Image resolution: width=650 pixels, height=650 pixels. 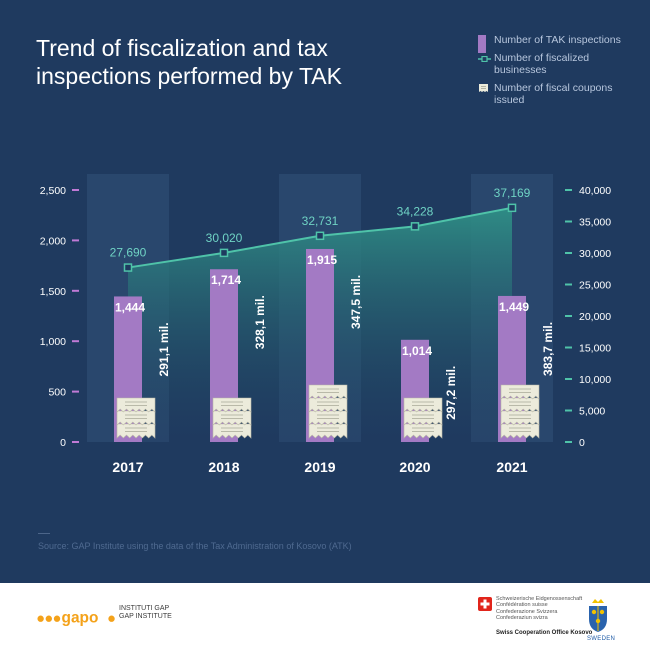 What do you see at coordinates (415, 211) in the screenshot?
I see `line-label-2020: 34,228` at bounding box center [415, 211].